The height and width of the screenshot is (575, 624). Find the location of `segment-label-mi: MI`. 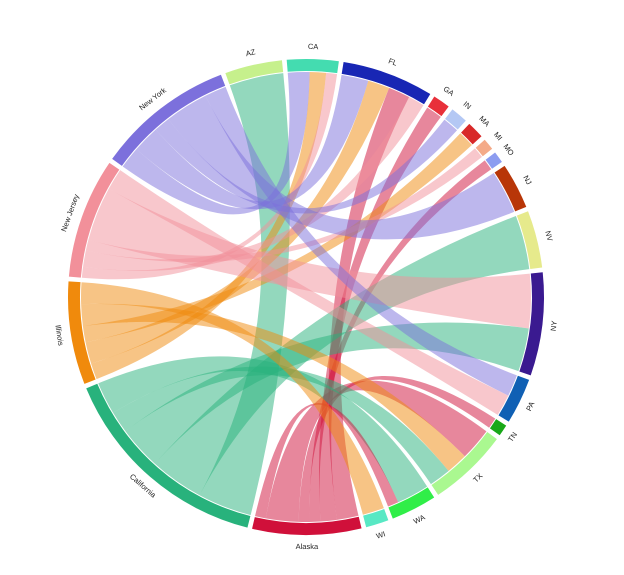

segment-label-mi: MI is located at coordinates (498, 136).